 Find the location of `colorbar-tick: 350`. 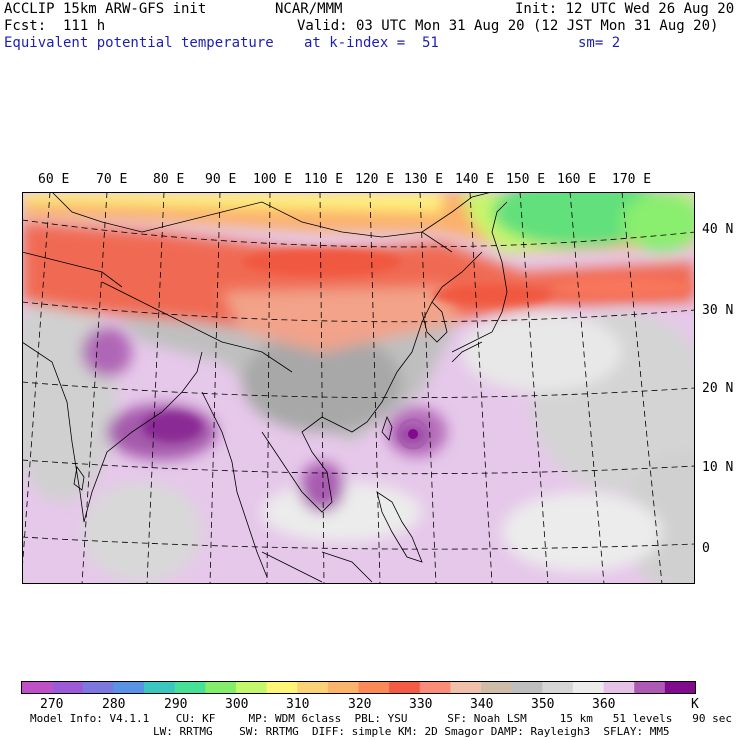

colorbar-tick: 350 is located at coordinates (543, 704).